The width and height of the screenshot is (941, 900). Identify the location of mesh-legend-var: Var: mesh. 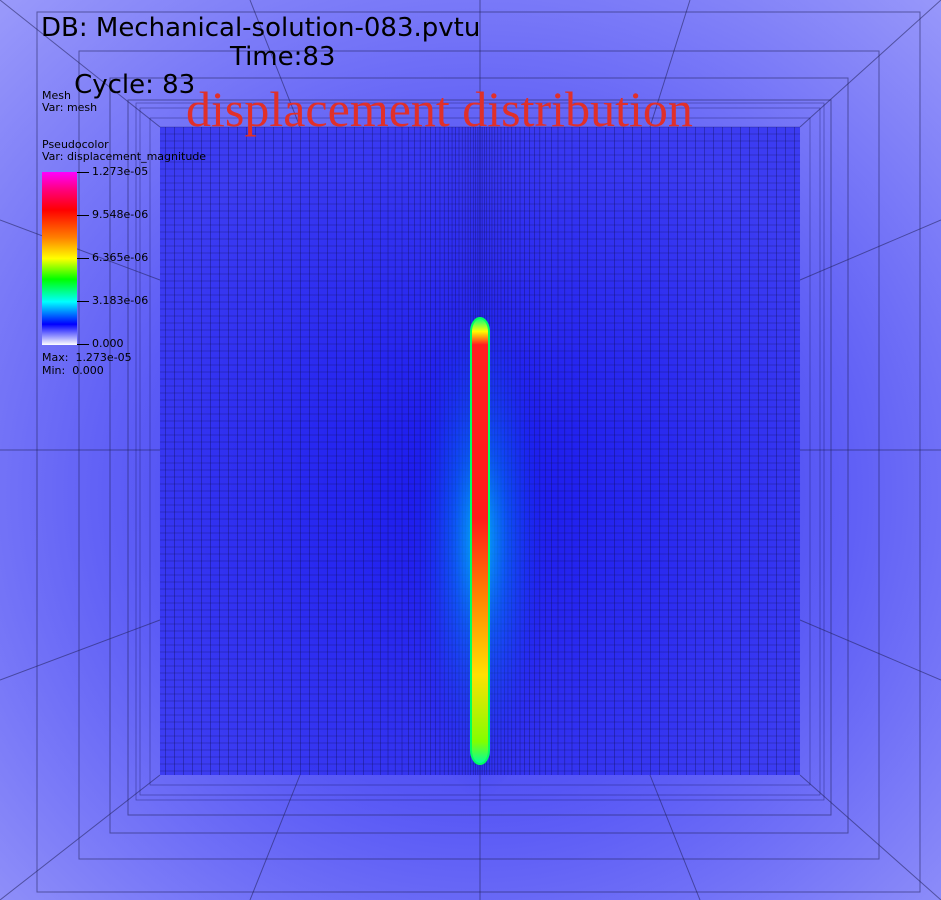
(70, 107).